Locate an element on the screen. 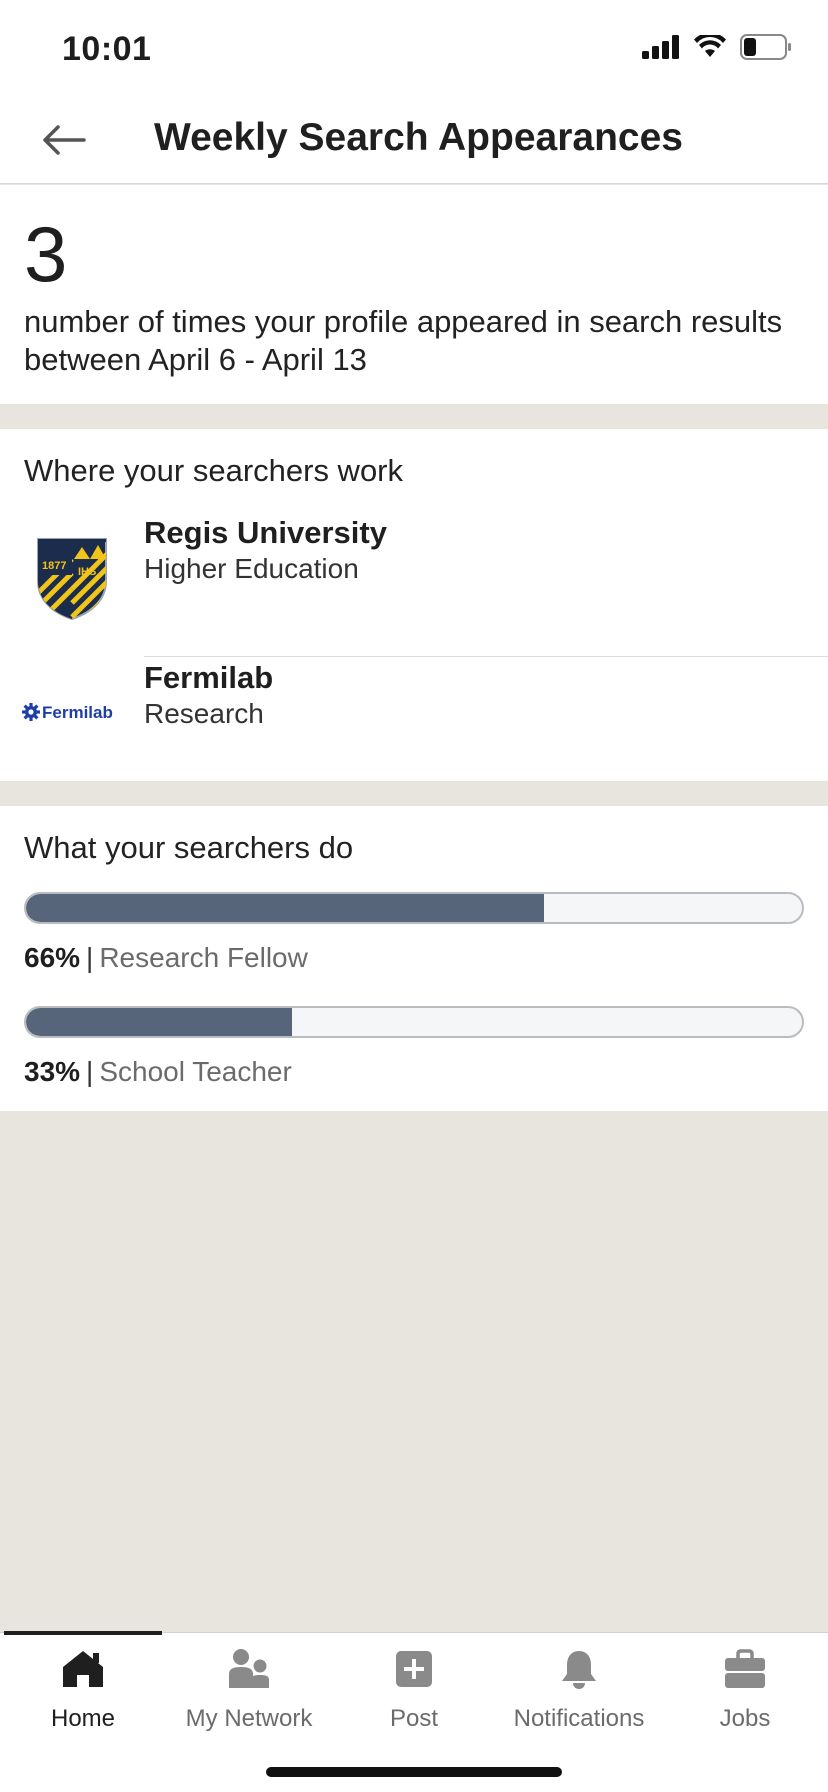 This screenshot has width=828, height=1792. regis-logo-year: 1877 is located at coordinates (54, 566).